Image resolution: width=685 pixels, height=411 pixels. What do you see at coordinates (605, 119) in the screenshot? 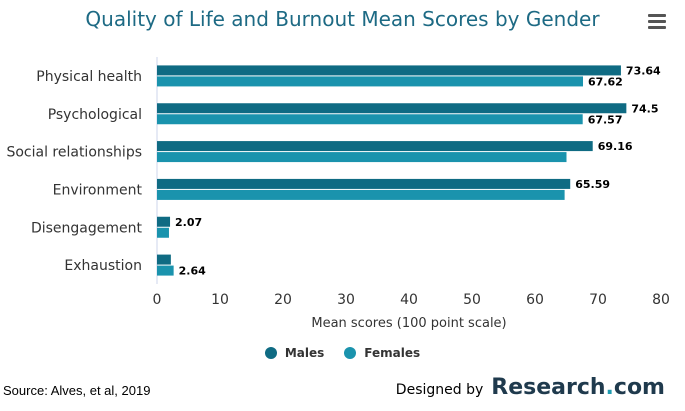
I see `data-label: 67.57` at bounding box center [605, 119].